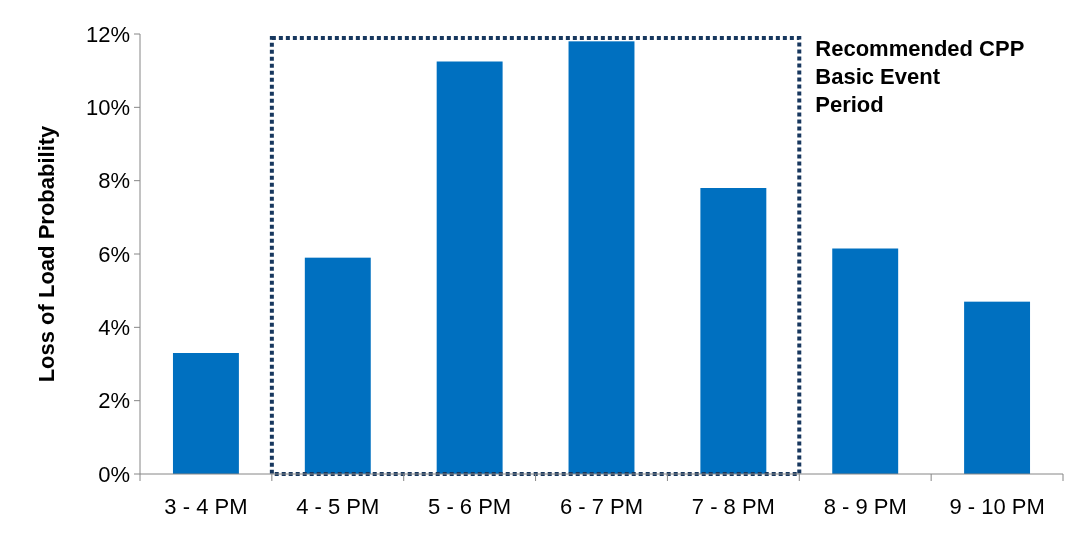  I want to click on x-tick-label: 9 - 10 PM, so click(997, 506).